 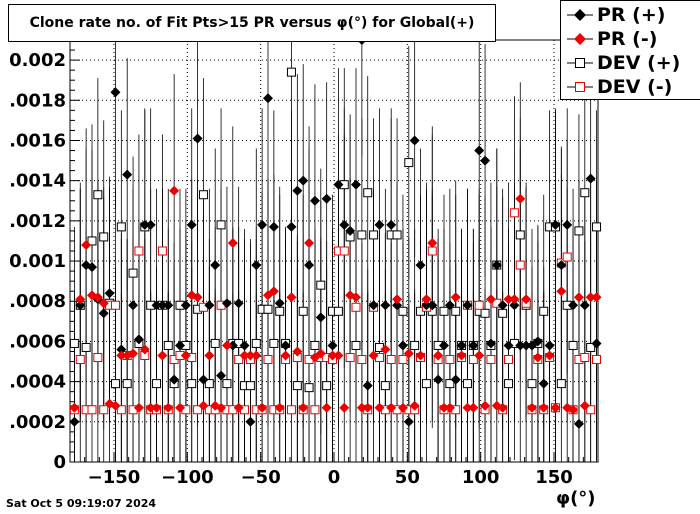 I want to click on x-tick-label: 0, so click(x=334, y=477).